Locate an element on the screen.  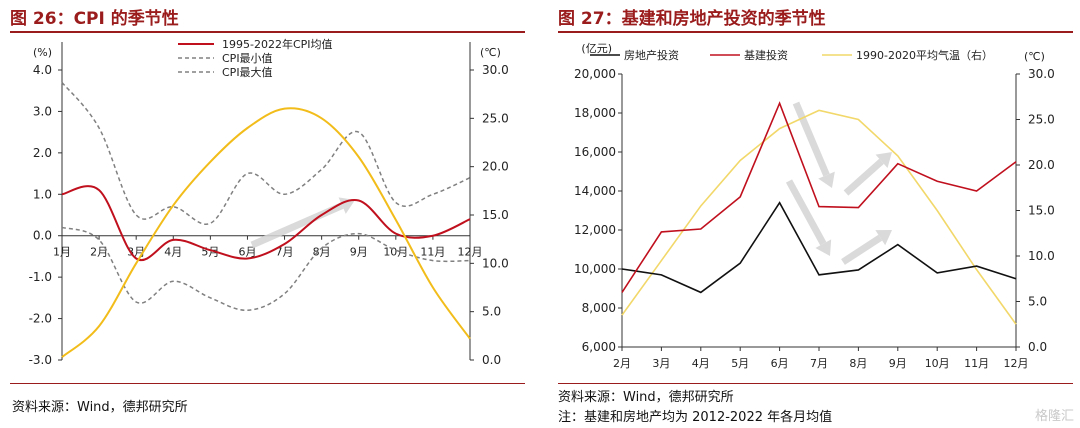
left-axis-unit: (亿元) is located at coordinates (596, 48).